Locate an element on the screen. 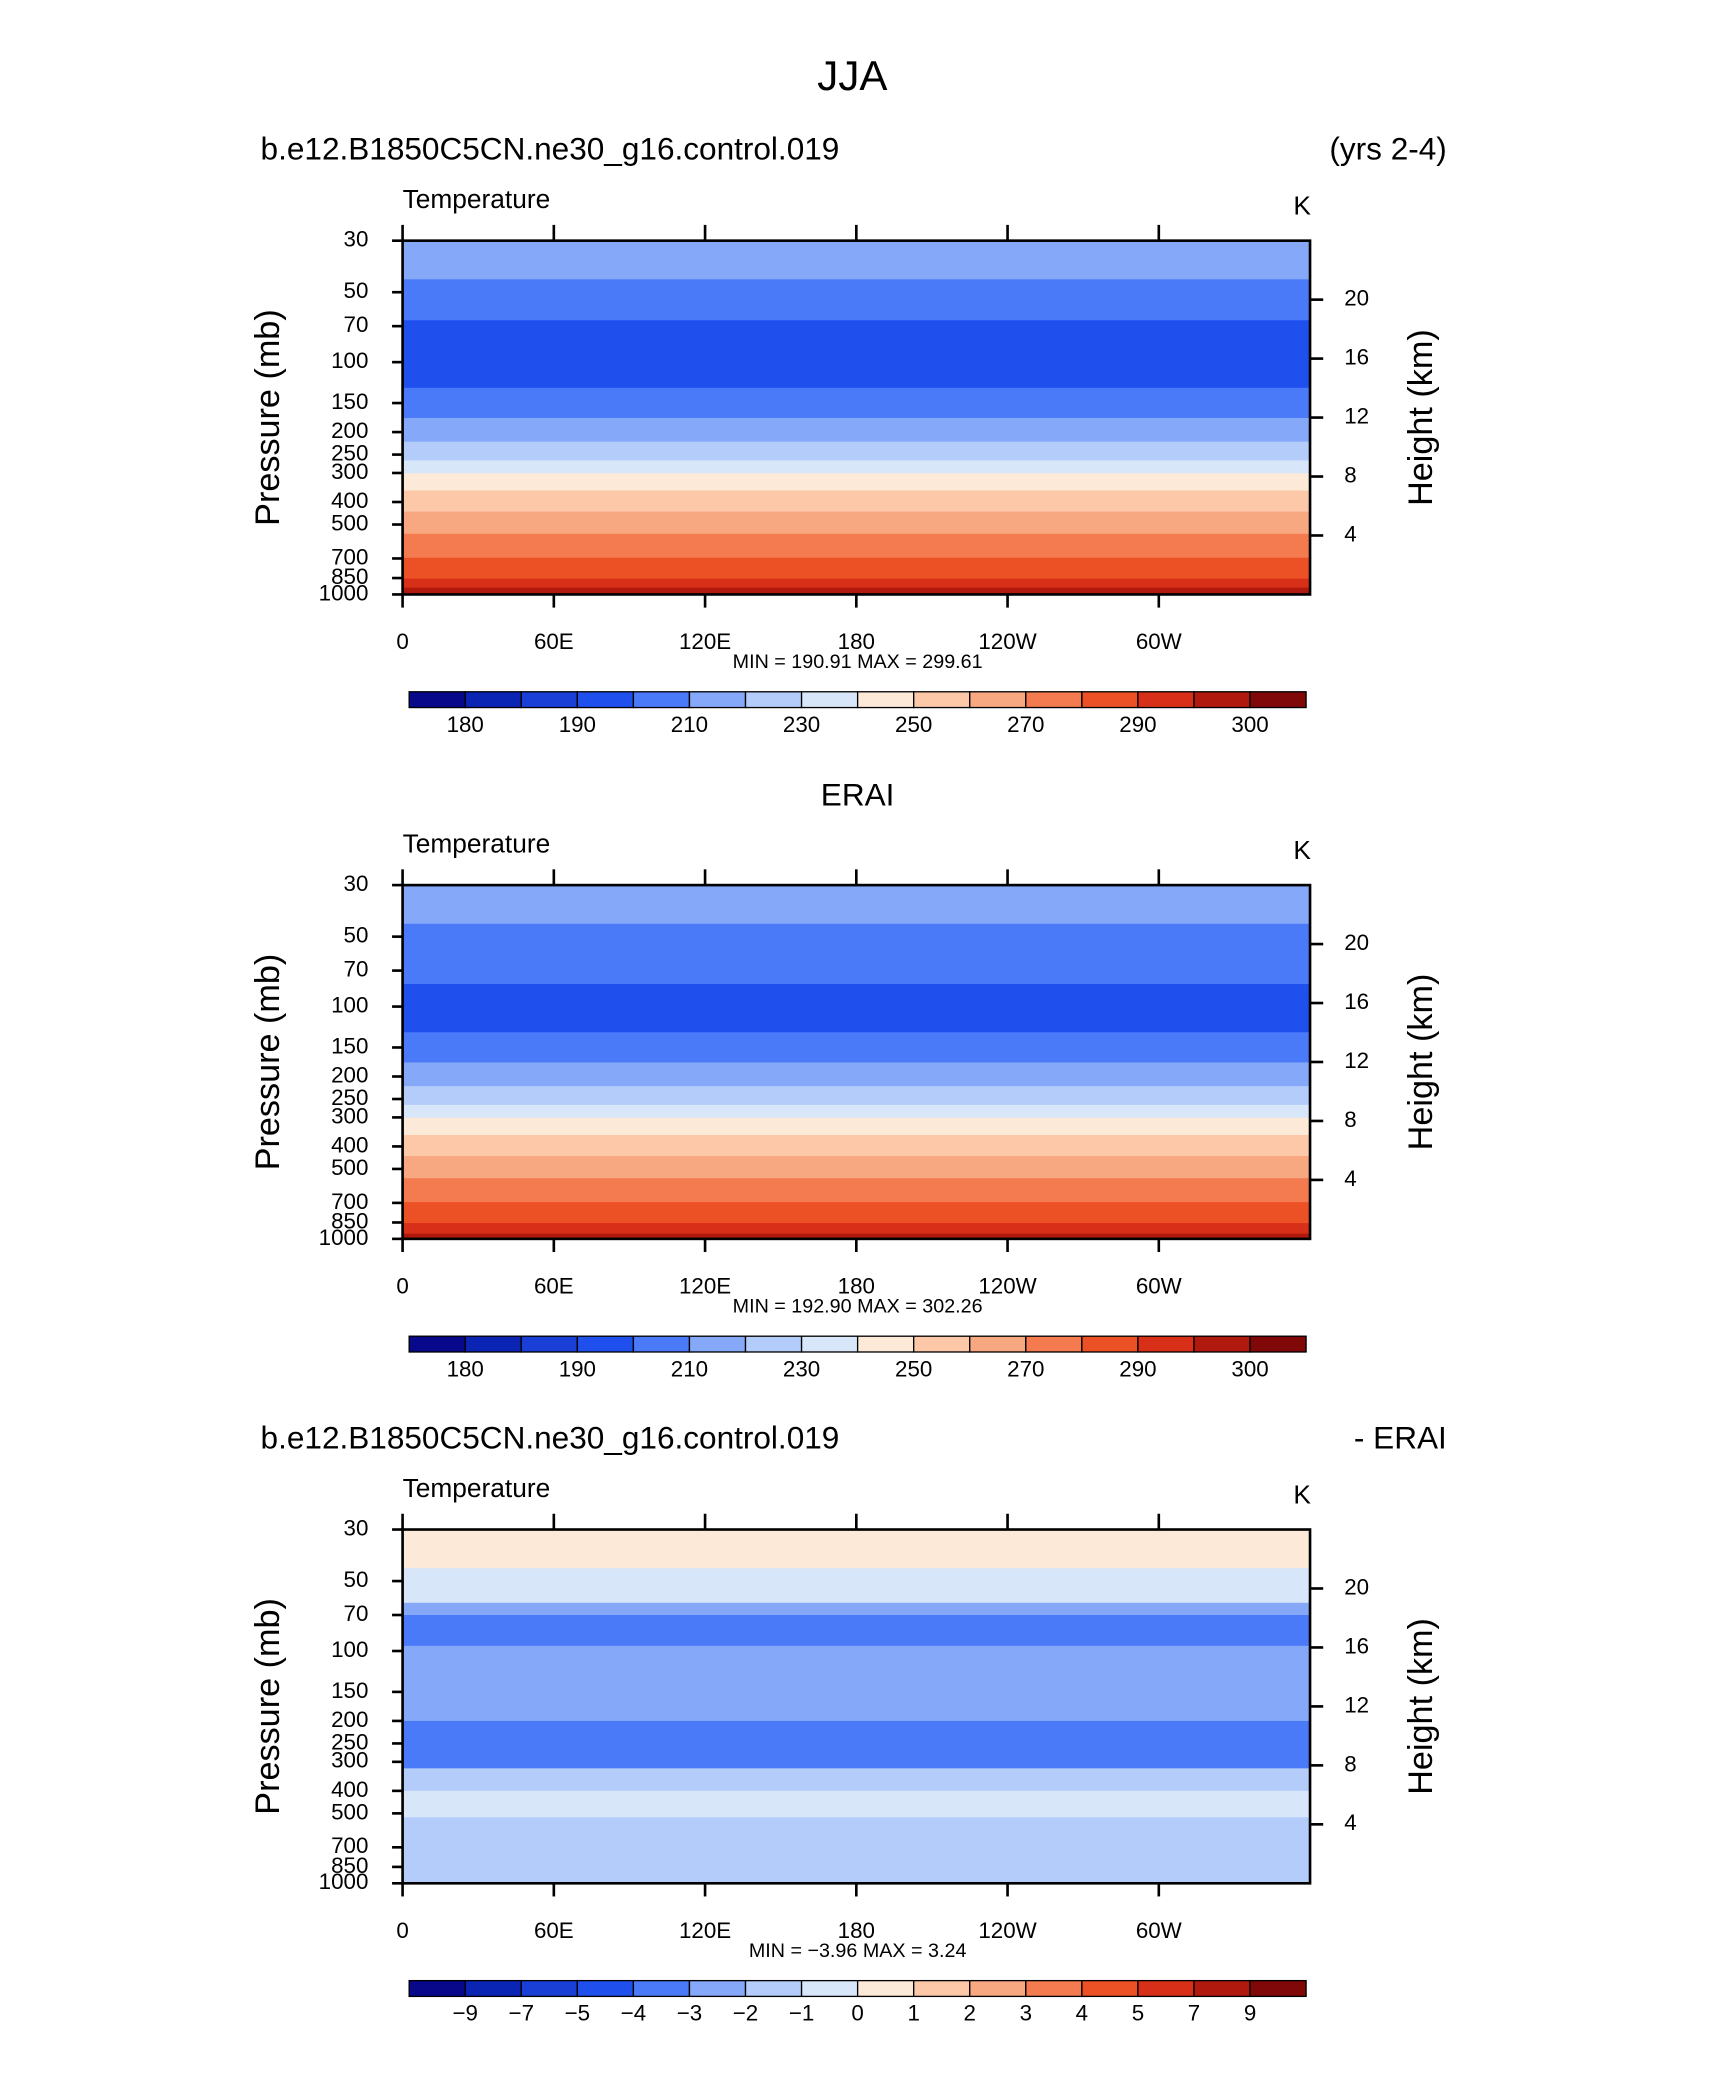 This screenshot has height=2074, width=1710. y2-tick-label: 16 is located at coordinates (1356, 1645).